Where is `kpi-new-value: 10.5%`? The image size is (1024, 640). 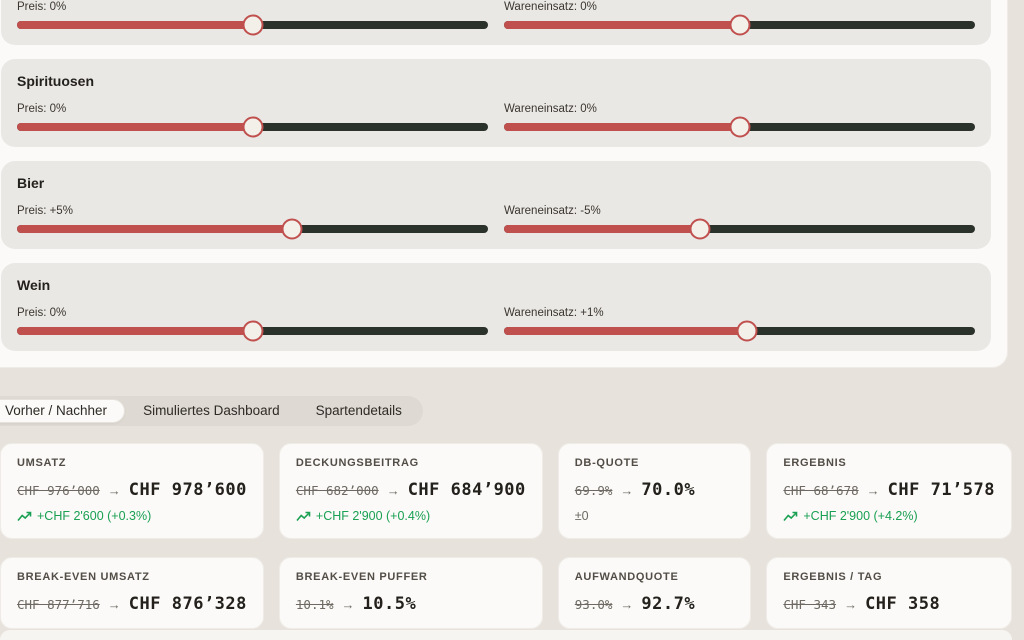
kpi-new-value: 10.5% is located at coordinates (389, 604).